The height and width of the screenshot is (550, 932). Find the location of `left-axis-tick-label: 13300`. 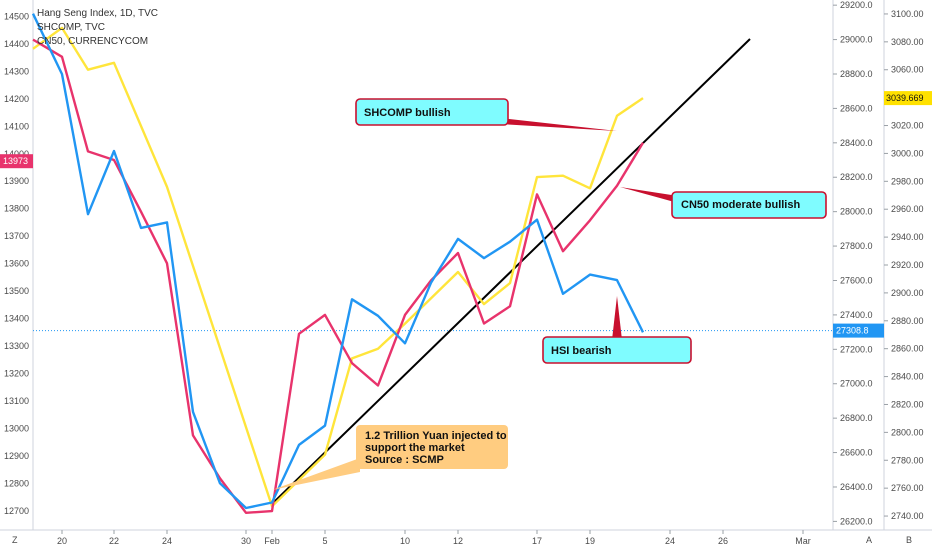

left-axis-tick-label: 13300 is located at coordinates (16, 346).